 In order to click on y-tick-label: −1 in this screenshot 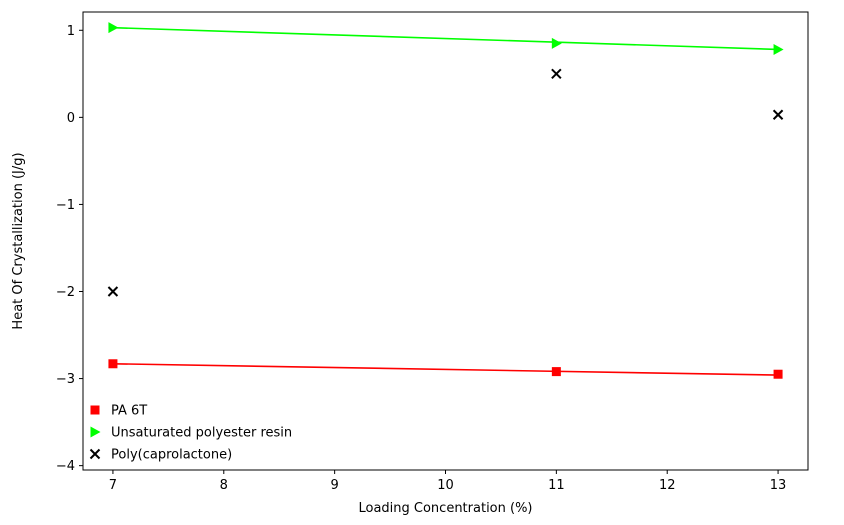, I will do `click(65, 205)`.